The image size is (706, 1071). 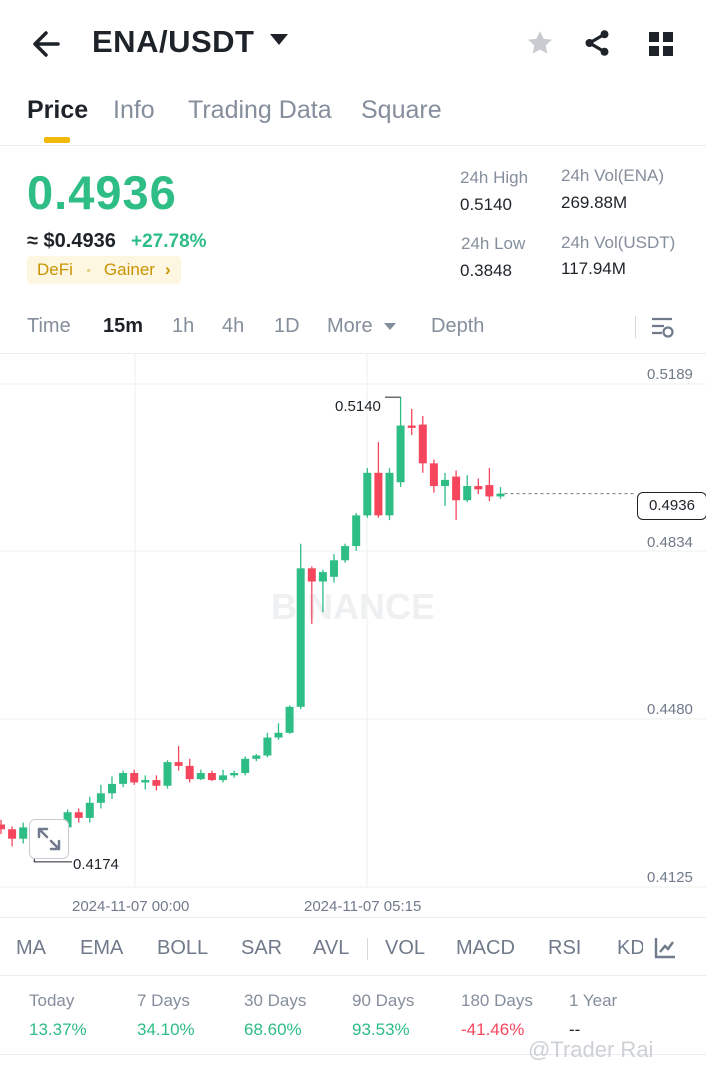 What do you see at coordinates (163, 1000) in the screenshot?
I see `perf-label-7d: 7 Days` at bounding box center [163, 1000].